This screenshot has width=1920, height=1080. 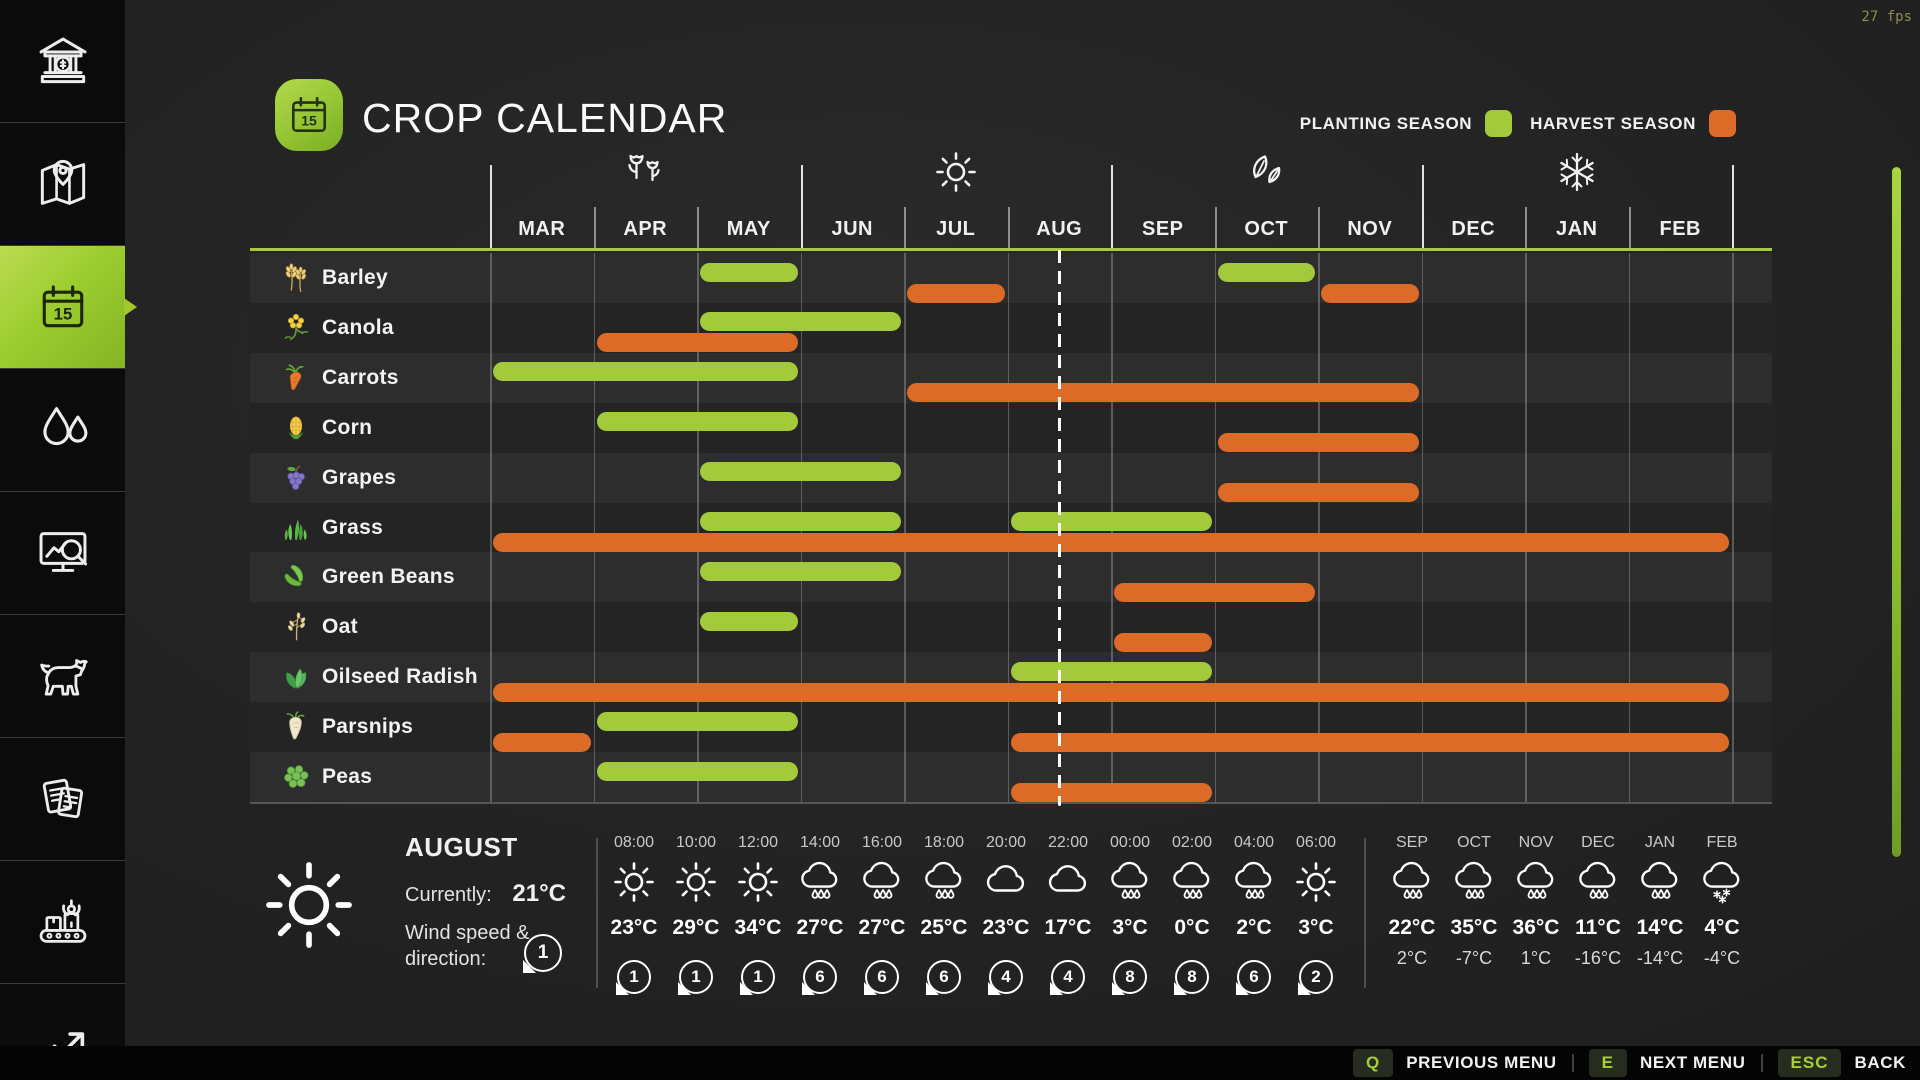 I want to click on legend-harvest-label: HARVEST SEASON, so click(x=1613, y=123).